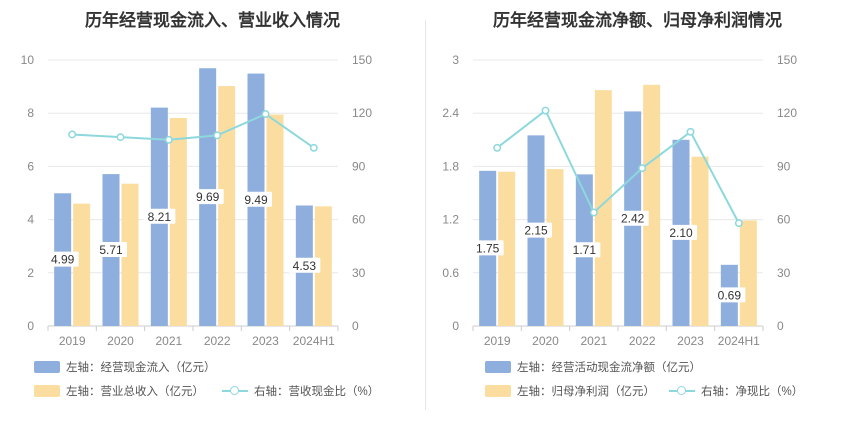 This screenshot has width=850, height=437. I want to click on data-label: 5.71, so click(111, 250).